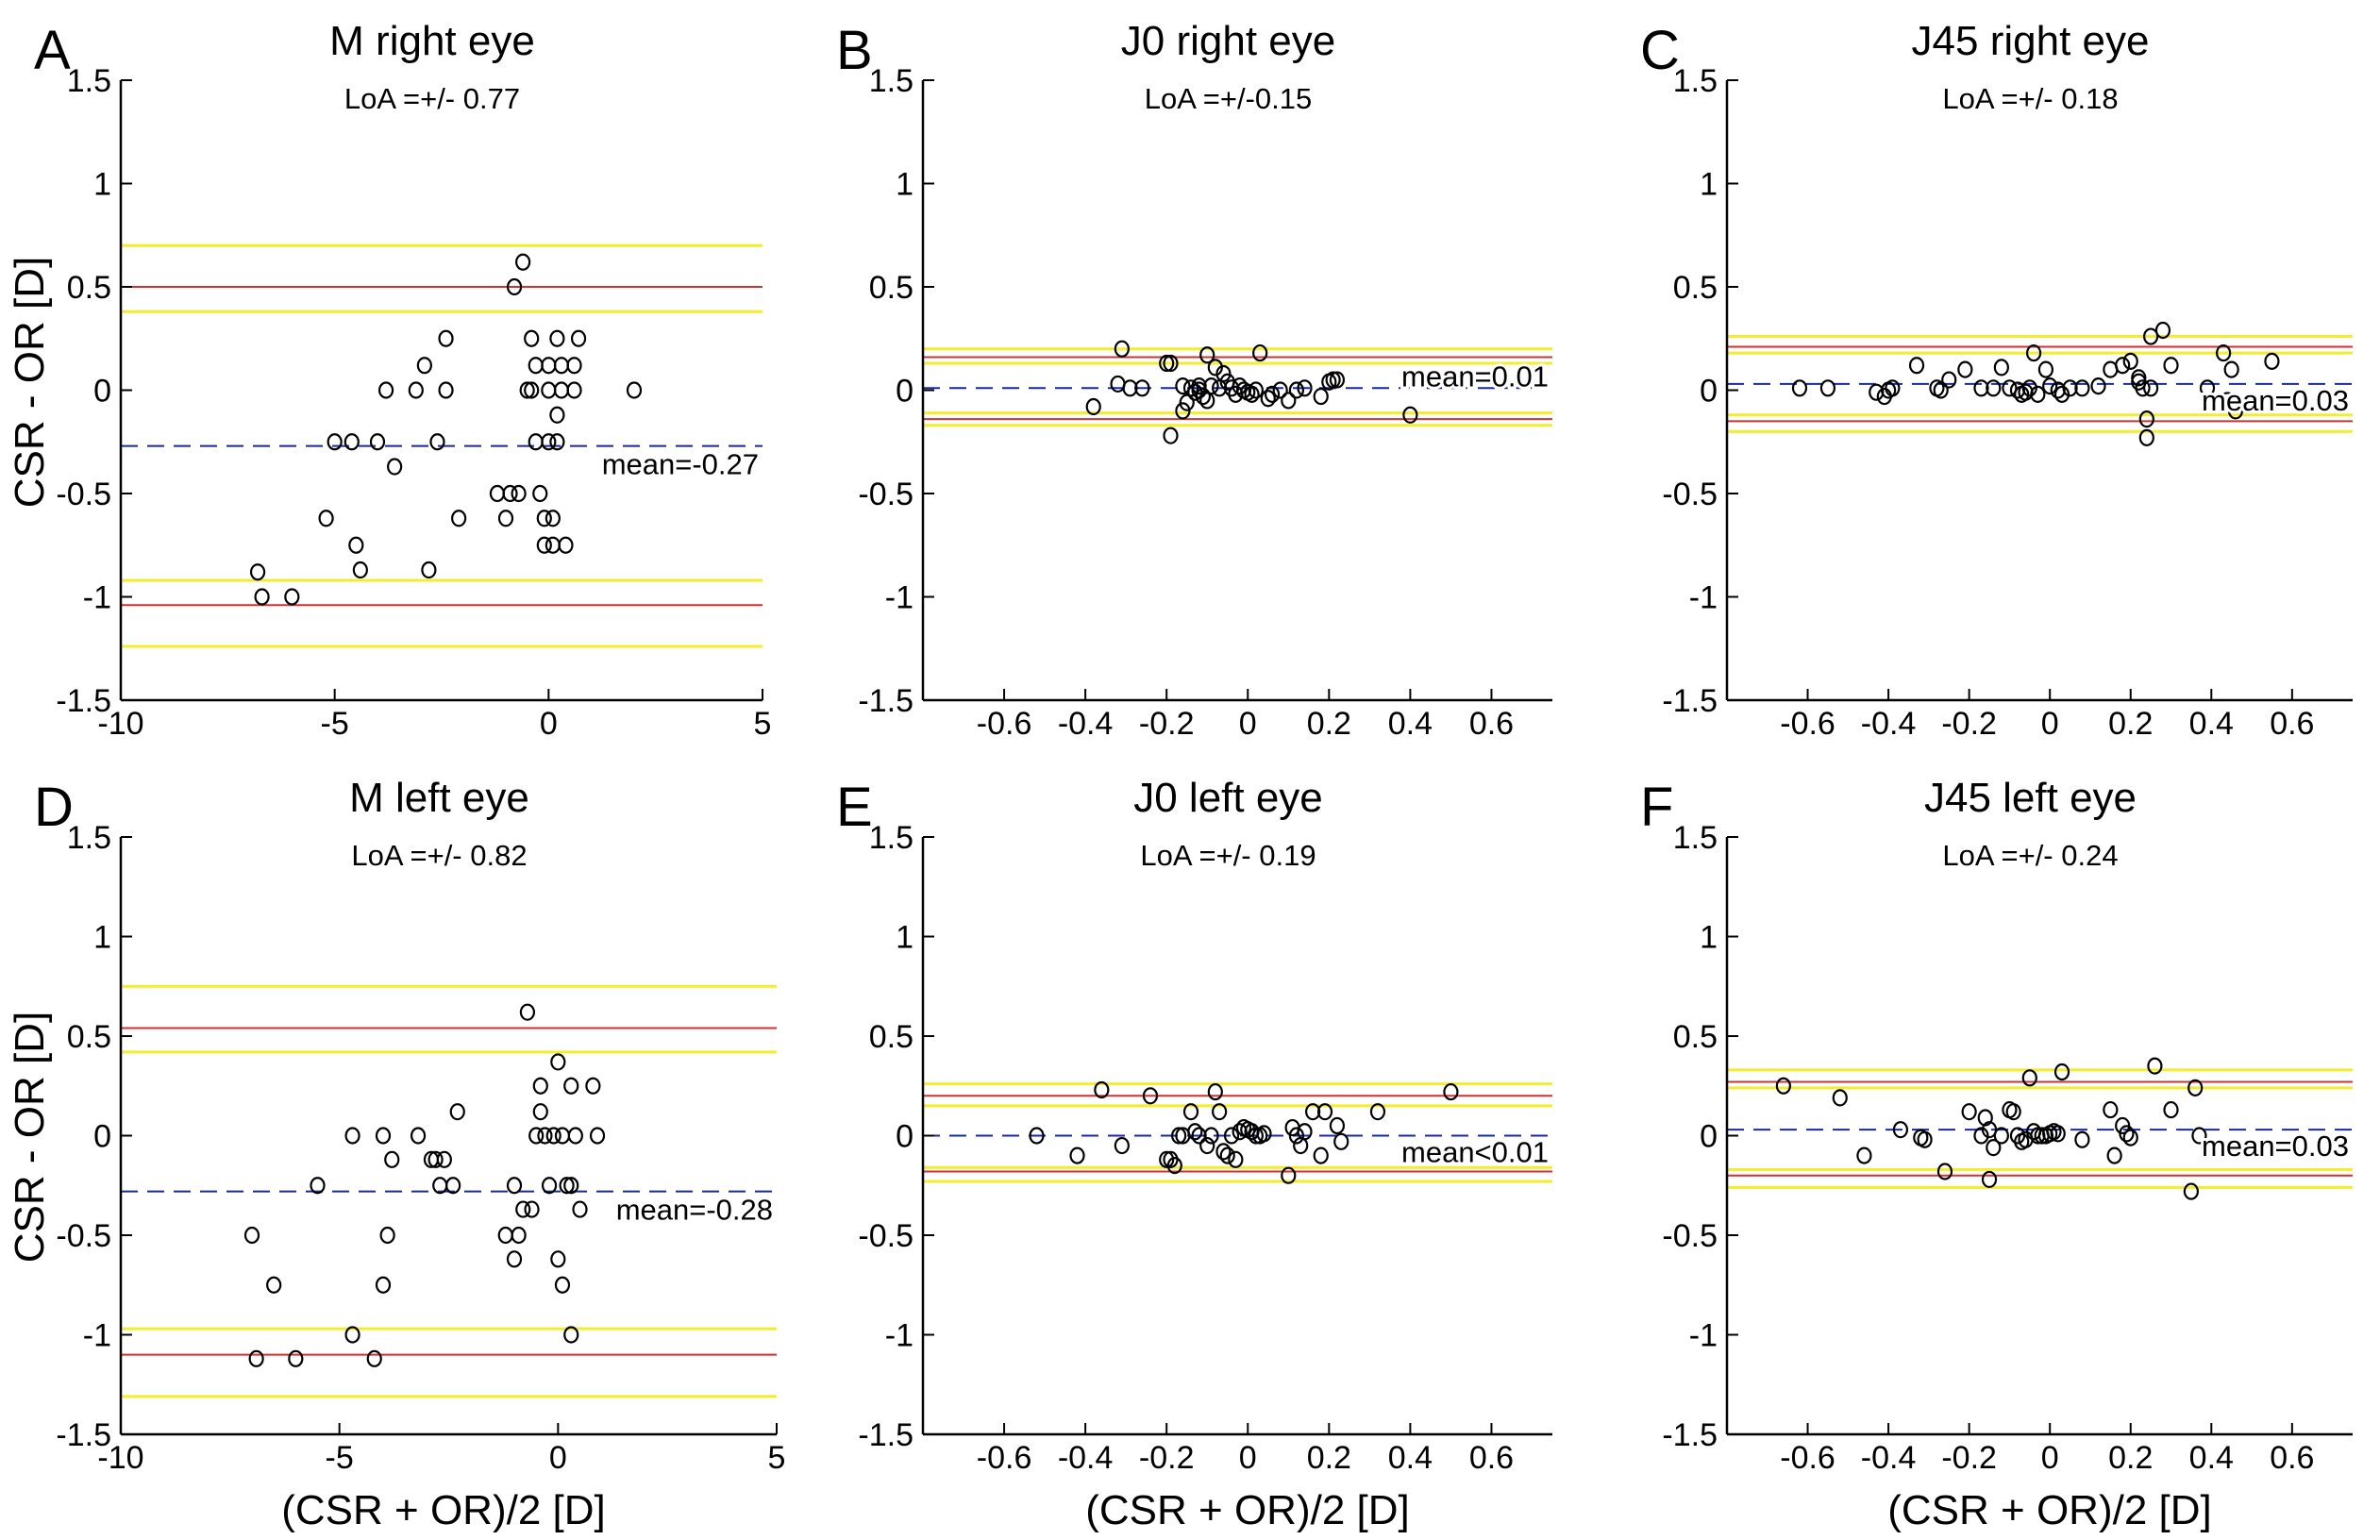  What do you see at coordinates (30, 1137) in the screenshot?
I see `y-axis-label-bottom: CSR - OR [D]` at bounding box center [30, 1137].